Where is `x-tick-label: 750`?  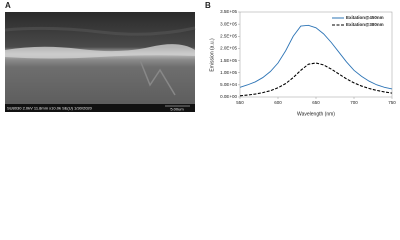
x-tick-label: 750 is located at coordinates (392, 102).